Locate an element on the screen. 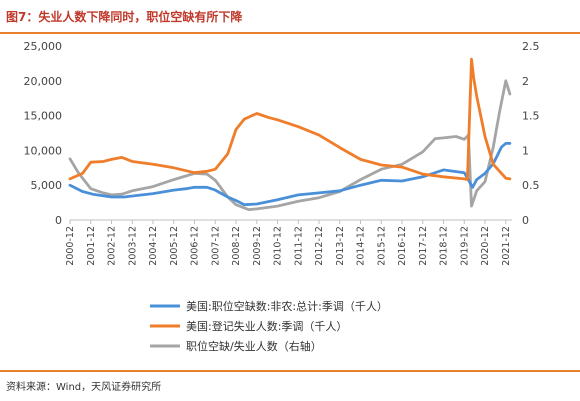 Image resolution: width=580 pixels, height=401 pixels. legend-label: 美国:职位空缺数:非农:总计:季调（千人） is located at coordinates (287, 306).